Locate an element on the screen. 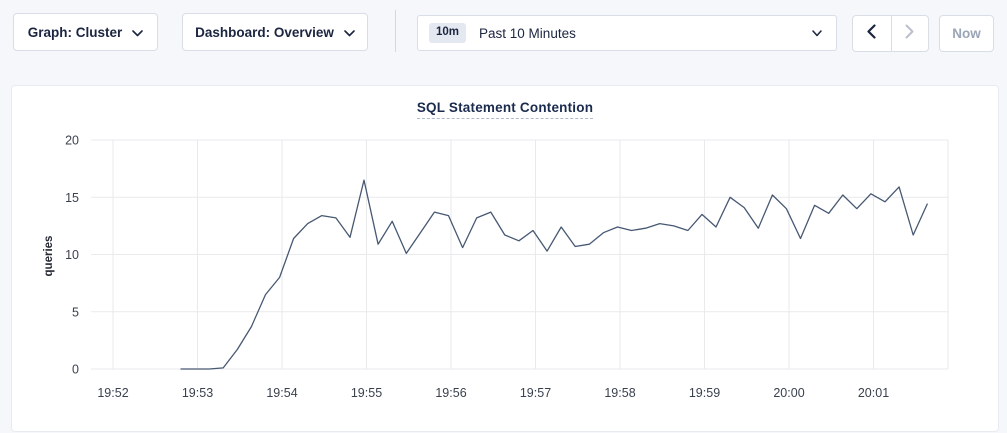 This screenshot has width=1007, height=433. y-tick-label: 15 is located at coordinates (72, 198).